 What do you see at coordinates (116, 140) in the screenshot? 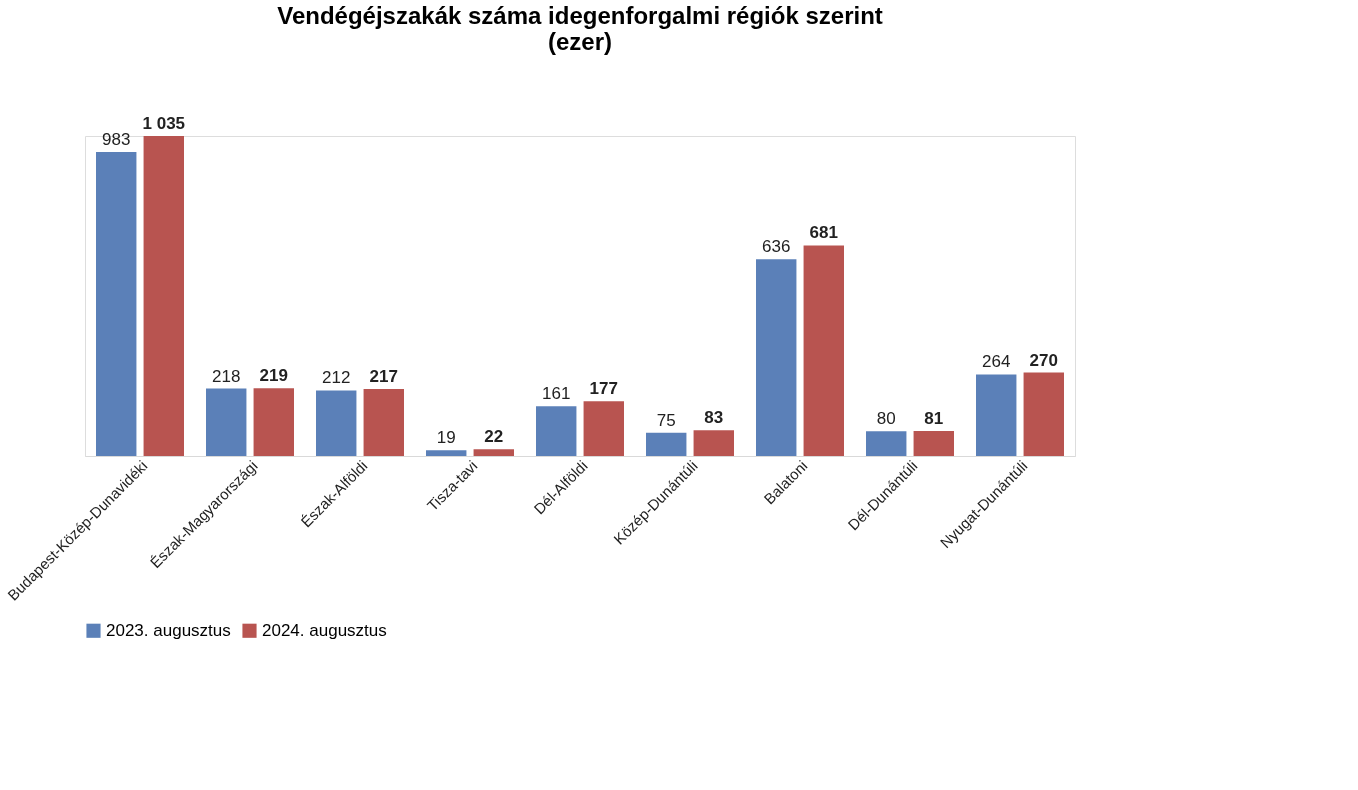
I see `data-label: 983` at bounding box center [116, 140].